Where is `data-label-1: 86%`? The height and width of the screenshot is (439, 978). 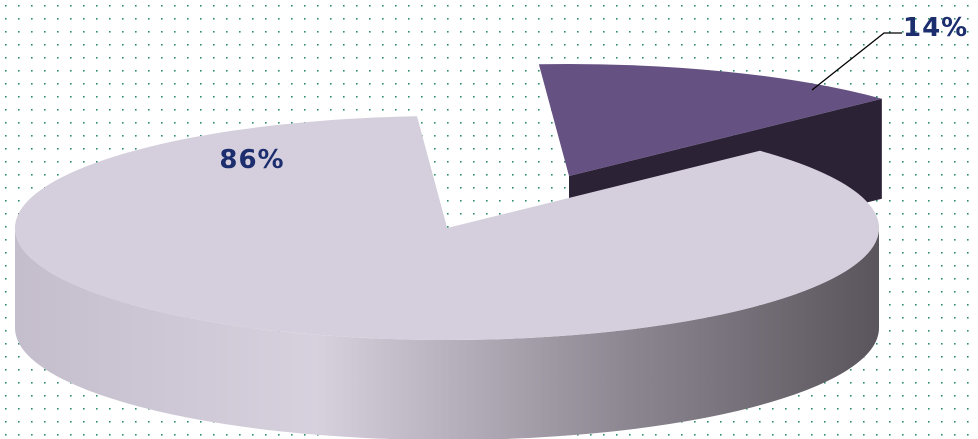
data-label-1: 86% is located at coordinates (251, 160).